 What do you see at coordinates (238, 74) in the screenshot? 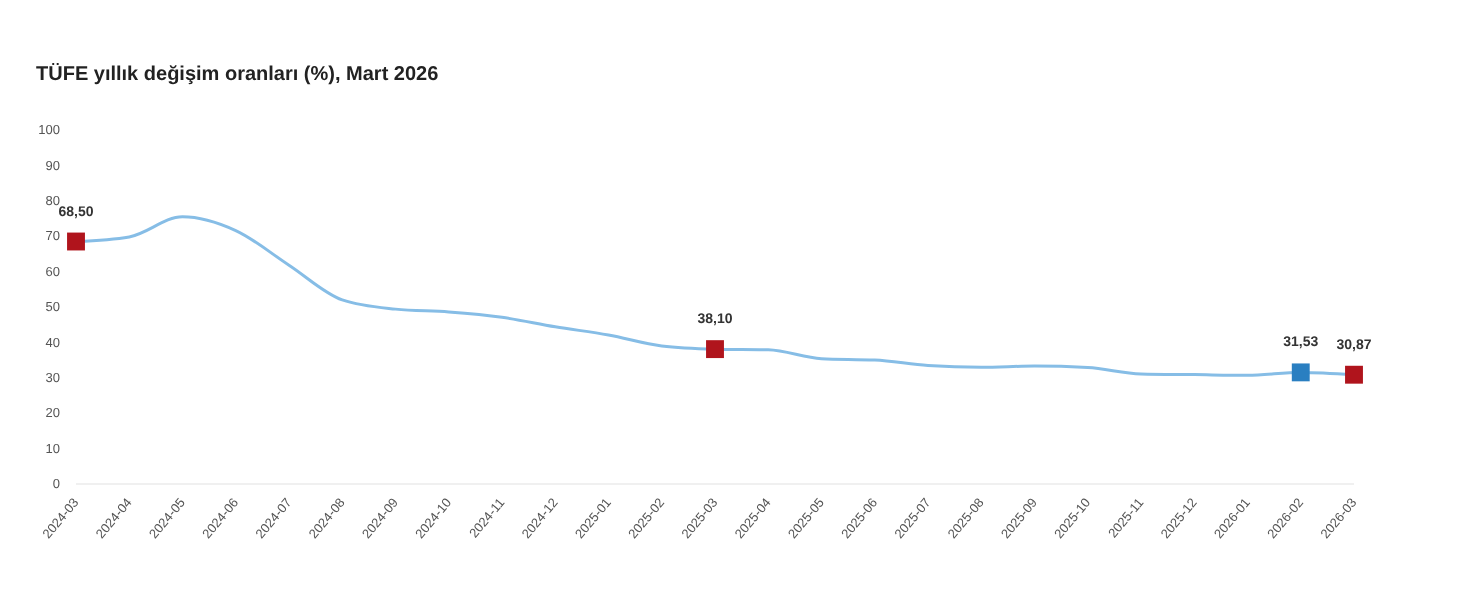
I see `chart-title: TÜFE yıllık değişim oranları (%), Mart 2026` at bounding box center [238, 74].